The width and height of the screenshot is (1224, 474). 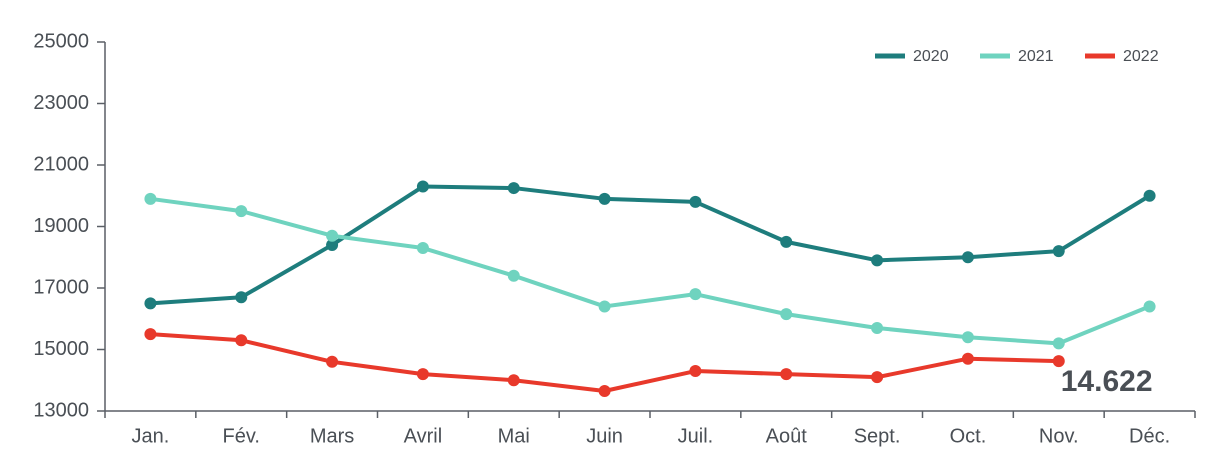 What do you see at coordinates (931, 56) in the screenshot?
I see `legend-label: 2020` at bounding box center [931, 56].